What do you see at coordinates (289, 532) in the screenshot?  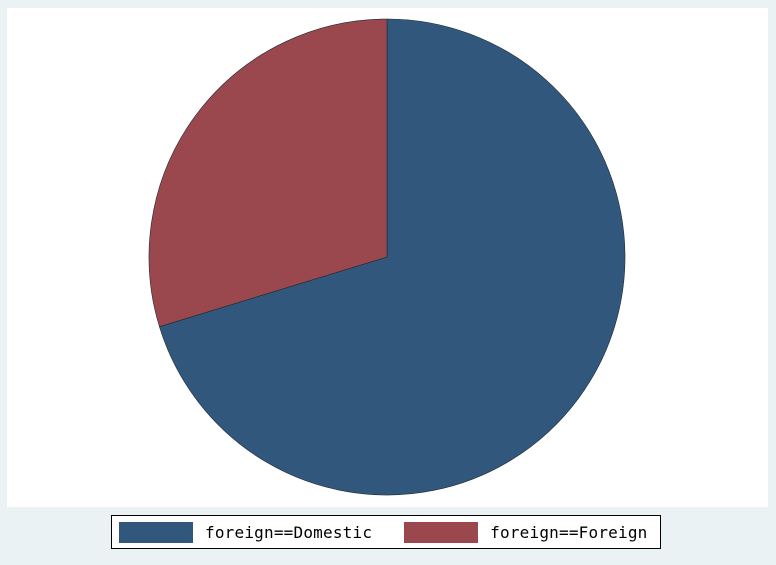 I see `legend-label-domestic: foreign==Domestic` at bounding box center [289, 532].